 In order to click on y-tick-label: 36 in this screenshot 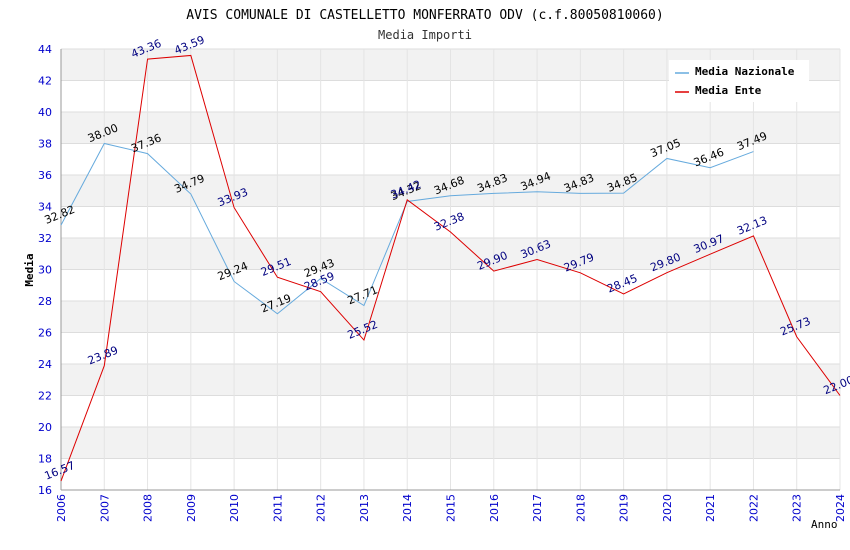, I will do `click(45, 175)`.